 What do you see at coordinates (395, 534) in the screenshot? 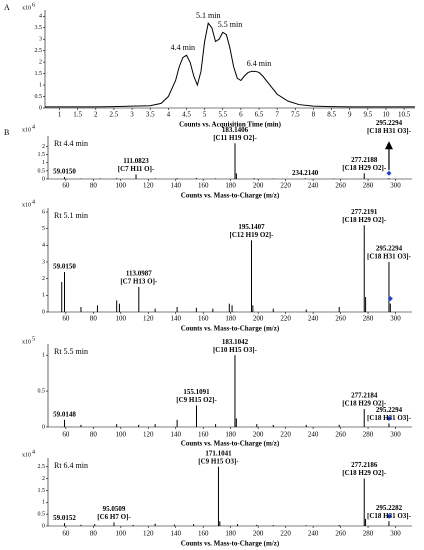
I see `x-tick-label: 300` at bounding box center [395, 534].